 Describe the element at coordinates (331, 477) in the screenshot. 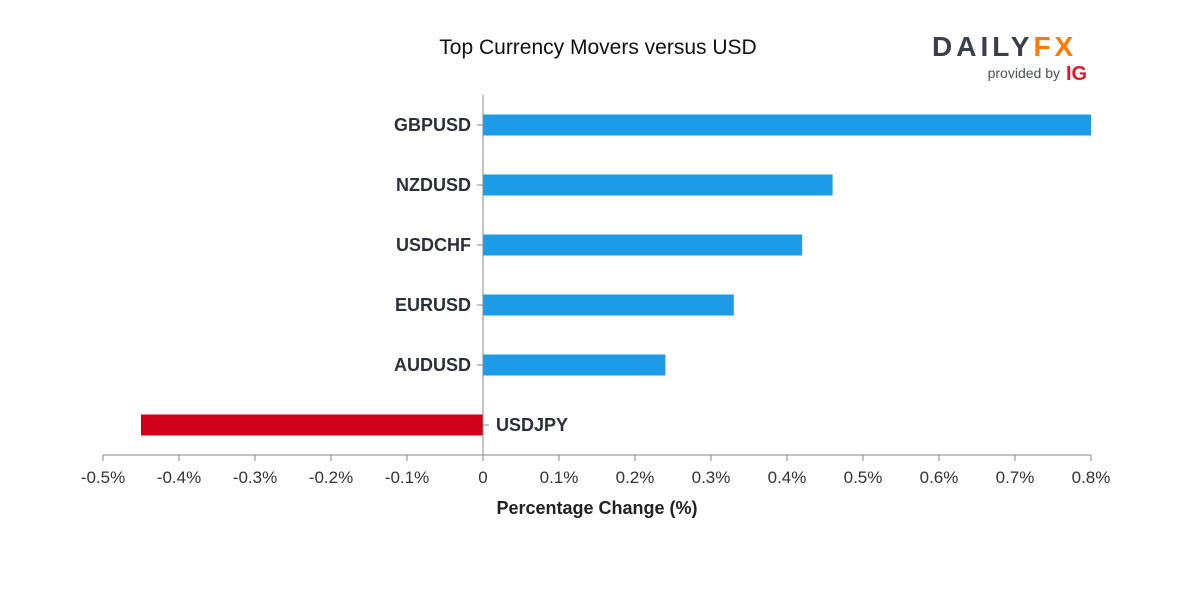

I see `x-tick-label: -0.2%` at that location.